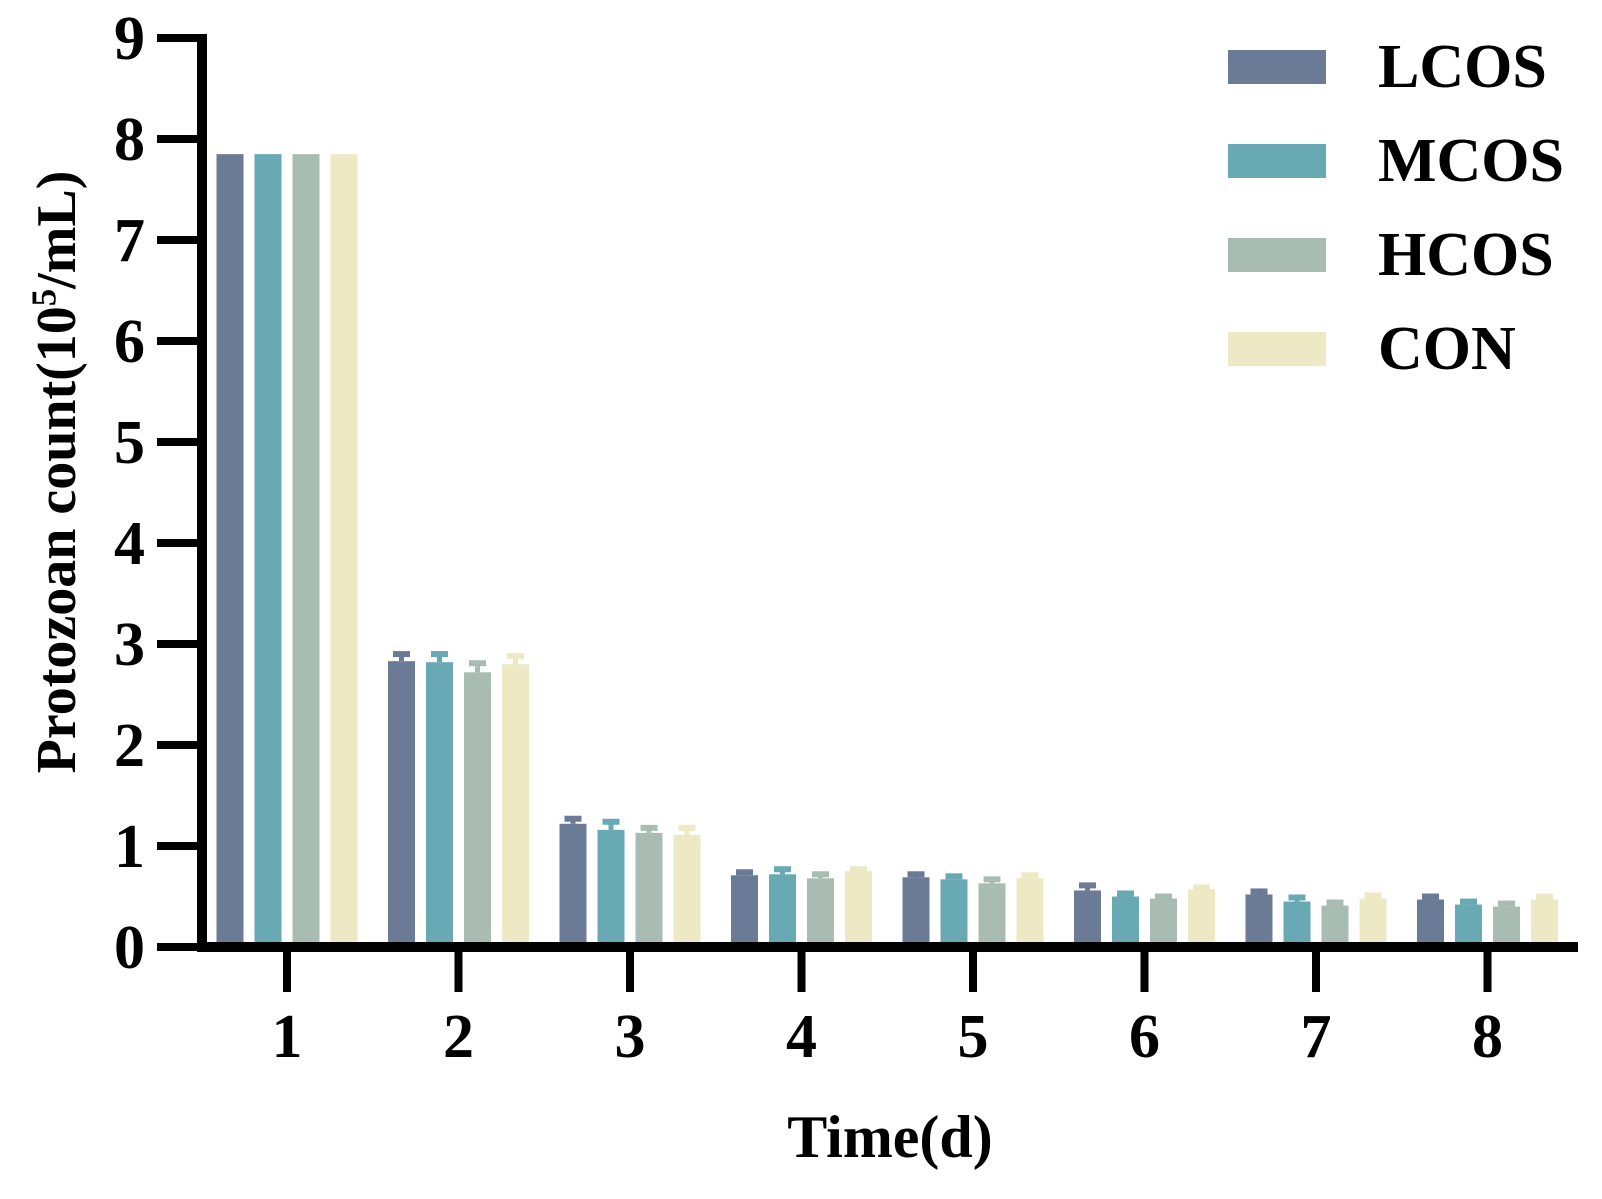 Image resolution: width=1602 pixels, height=1199 pixels. What do you see at coordinates (1468, 901) in the screenshot?
I see `error-cap-MCOS-day8` at bounding box center [1468, 901].